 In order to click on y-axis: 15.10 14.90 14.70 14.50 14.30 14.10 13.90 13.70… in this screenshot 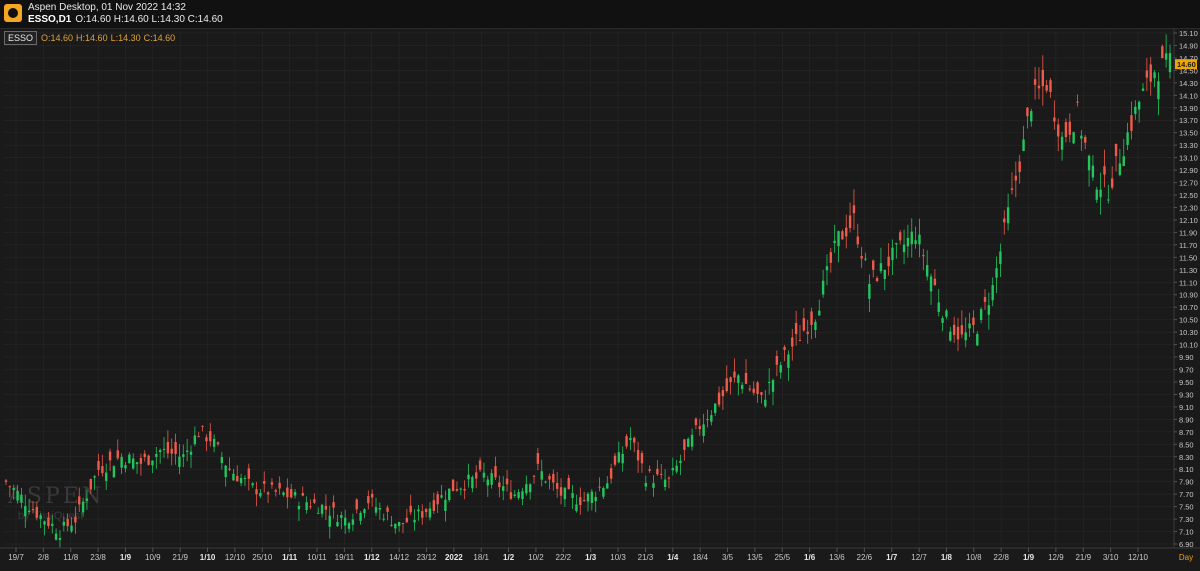, I will do `click(1185, 289)`.